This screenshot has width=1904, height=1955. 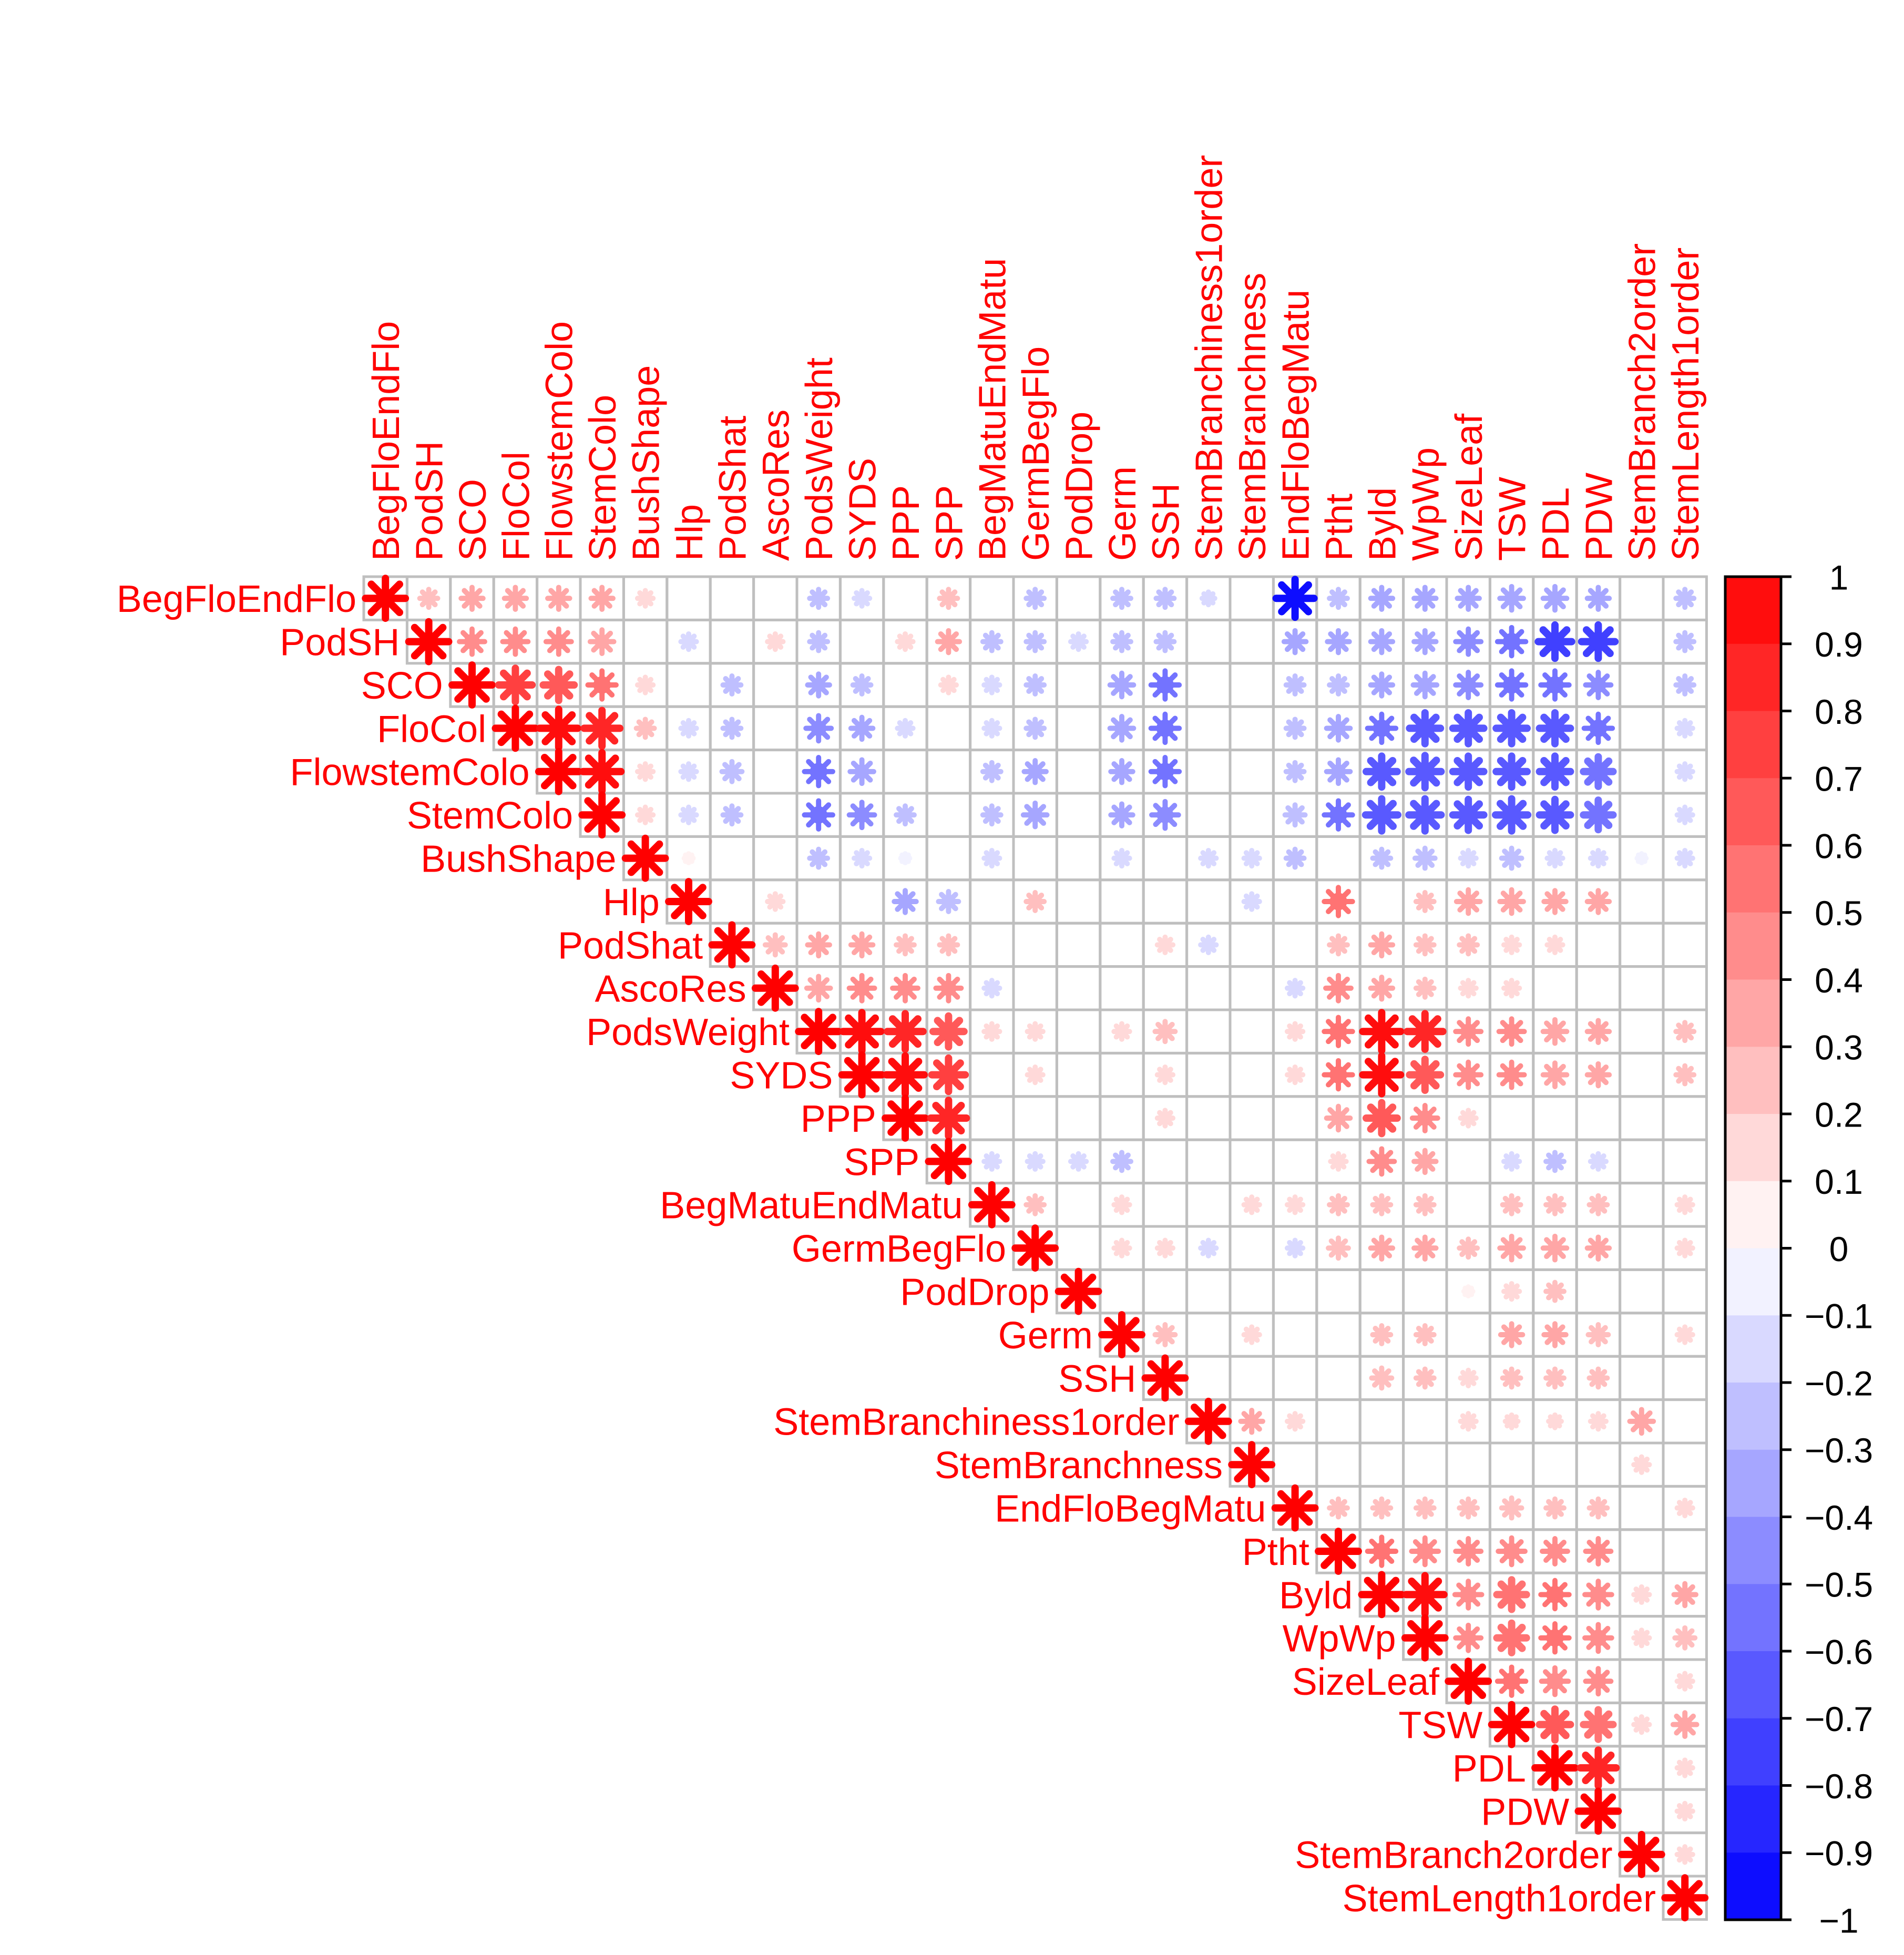 I want to click on column-label: PDW, so click(x=1599, y=517).